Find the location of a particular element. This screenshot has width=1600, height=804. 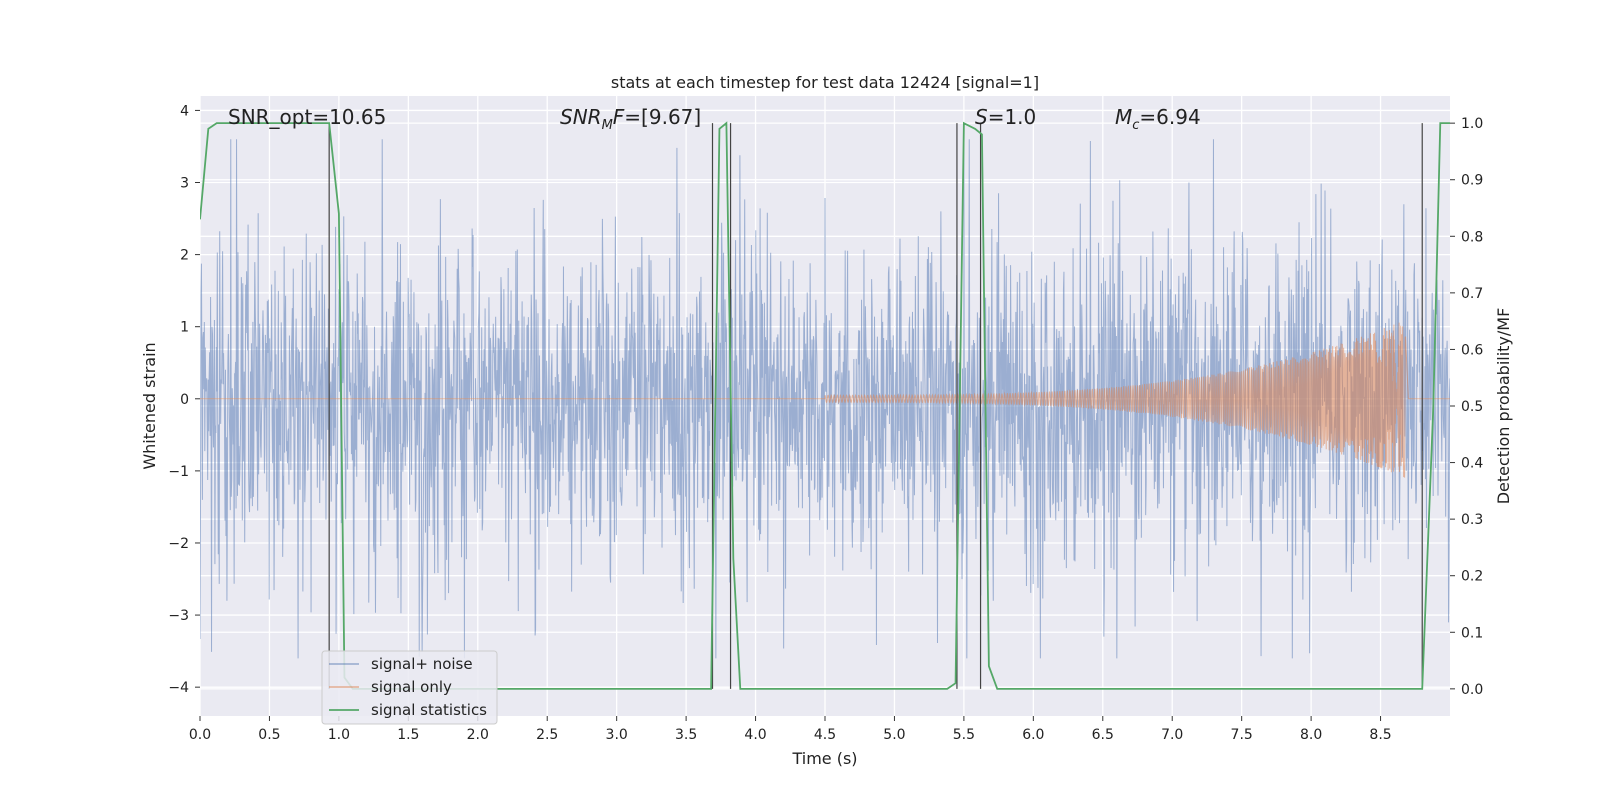

x-tick-label-3: 1.5 is located at coordinates (408, 735).